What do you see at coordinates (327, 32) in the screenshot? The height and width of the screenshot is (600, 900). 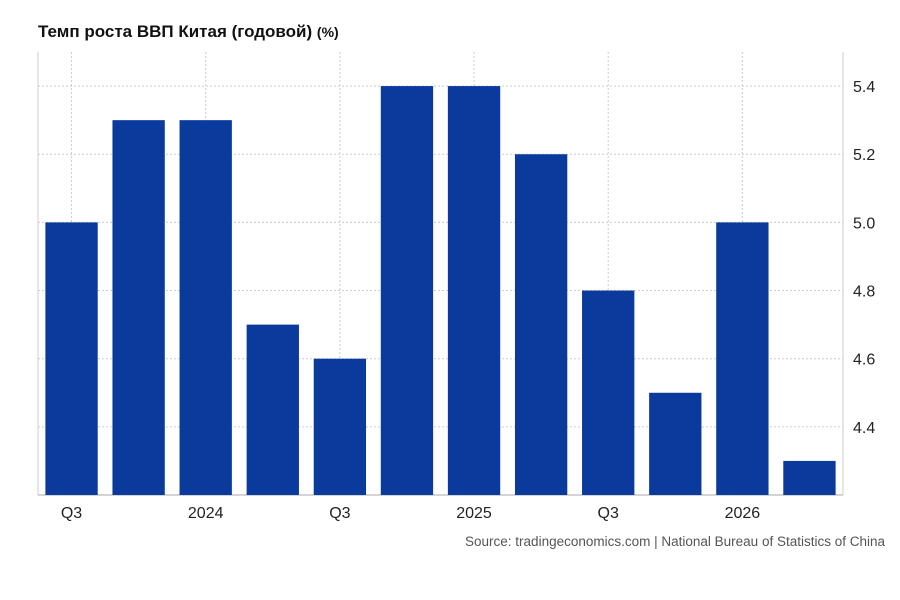 I see `chart-title-unit: (%)` at bounding box center [327, 32].